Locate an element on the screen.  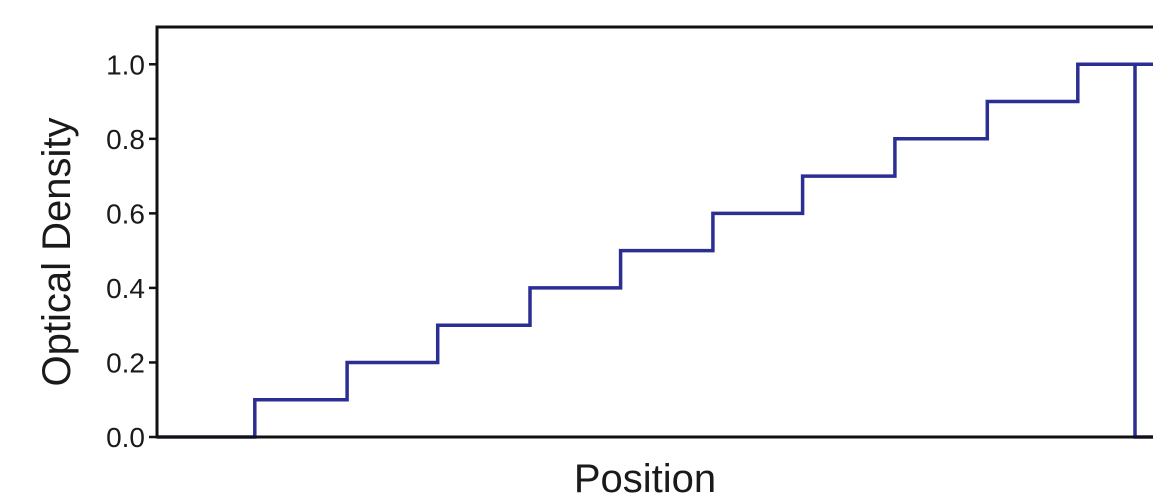
y-tick-label: 0.8 is located at coordinates (125, 139).